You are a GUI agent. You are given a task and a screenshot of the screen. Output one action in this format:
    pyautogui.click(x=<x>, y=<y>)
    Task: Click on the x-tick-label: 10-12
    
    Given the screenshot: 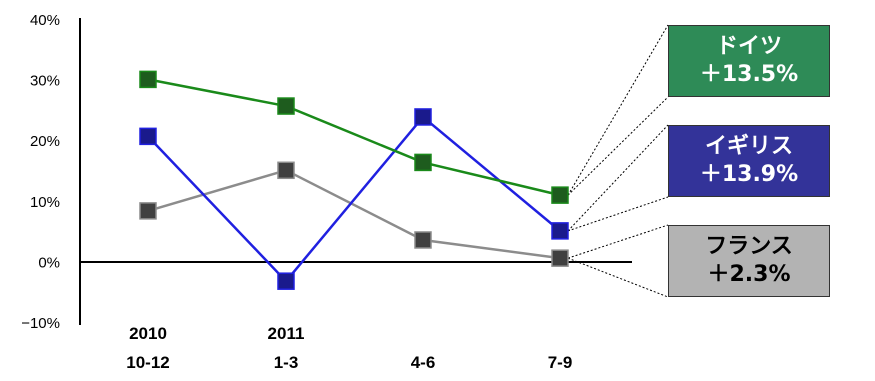 What is the action you would take?
    pyautogui.click(x=147, y=362)
    